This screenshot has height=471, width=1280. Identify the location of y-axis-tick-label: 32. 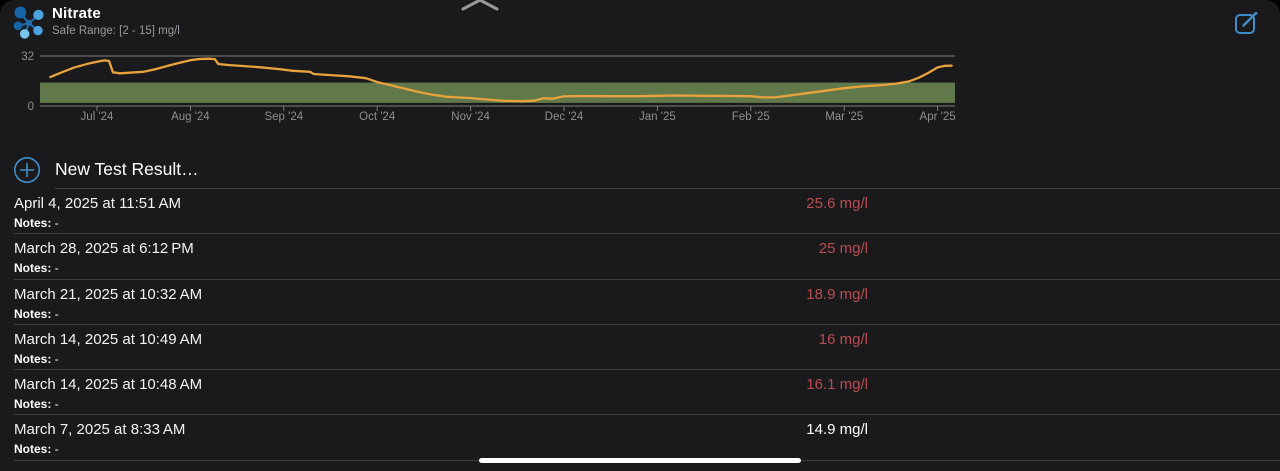
(27, 57).